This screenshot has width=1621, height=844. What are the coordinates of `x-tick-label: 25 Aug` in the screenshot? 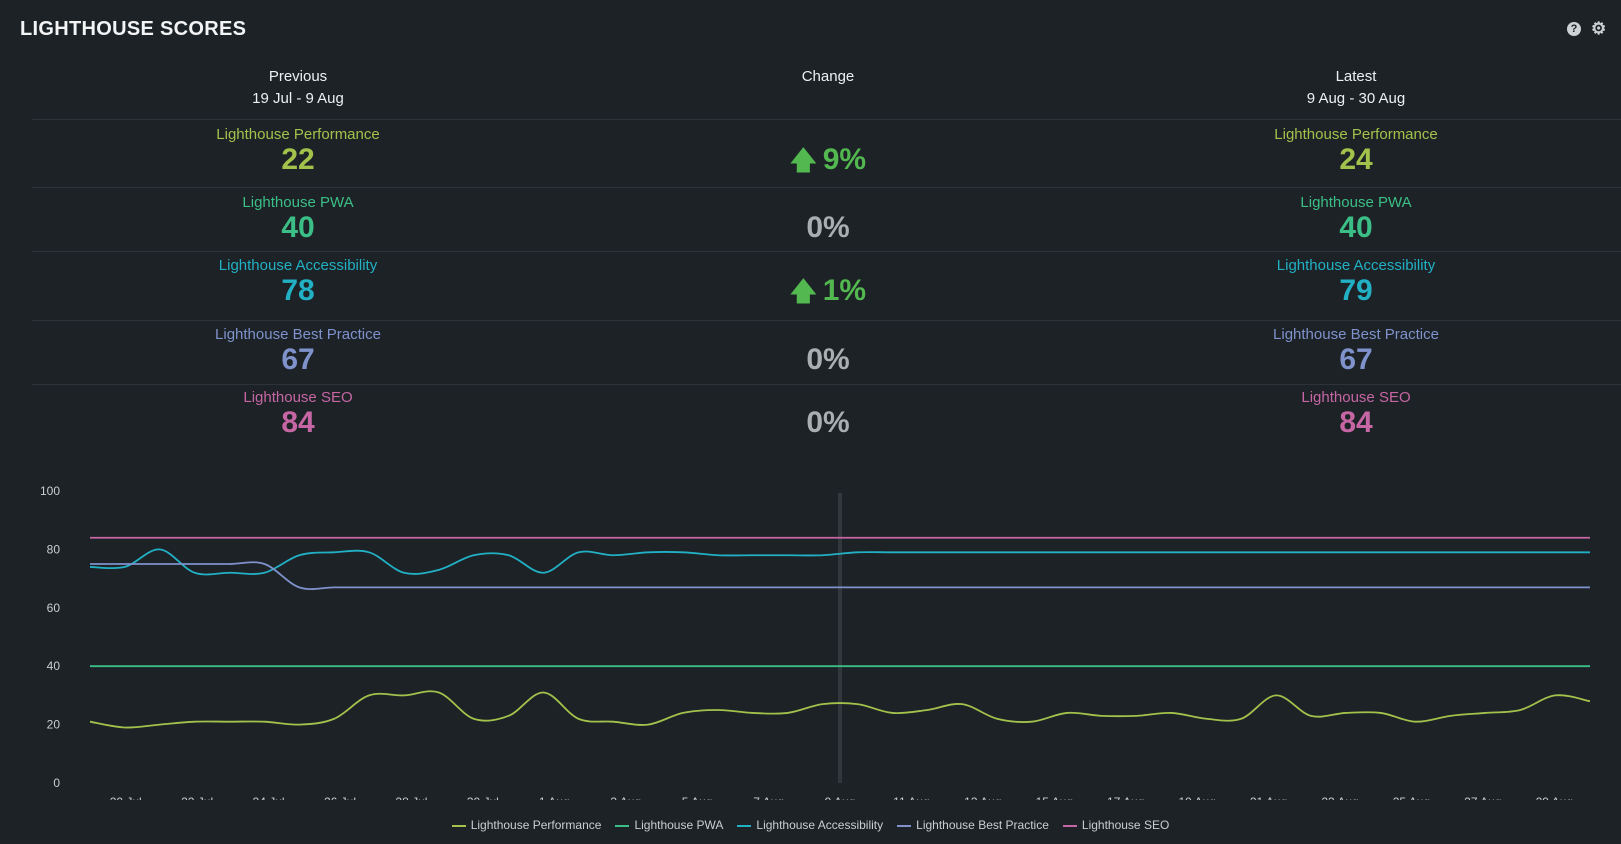 It's located at (1411, 797).